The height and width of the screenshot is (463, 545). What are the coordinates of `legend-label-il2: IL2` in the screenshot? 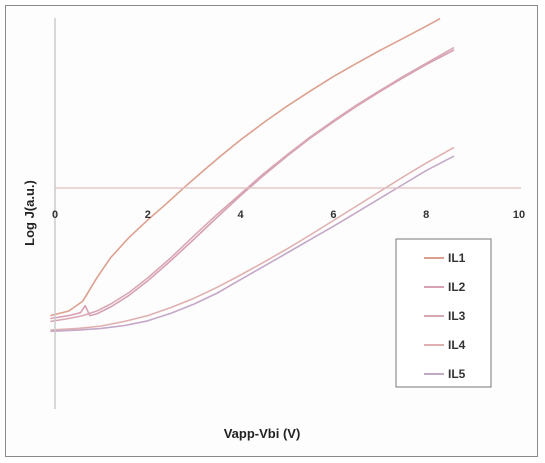 It's located at (457, 287).